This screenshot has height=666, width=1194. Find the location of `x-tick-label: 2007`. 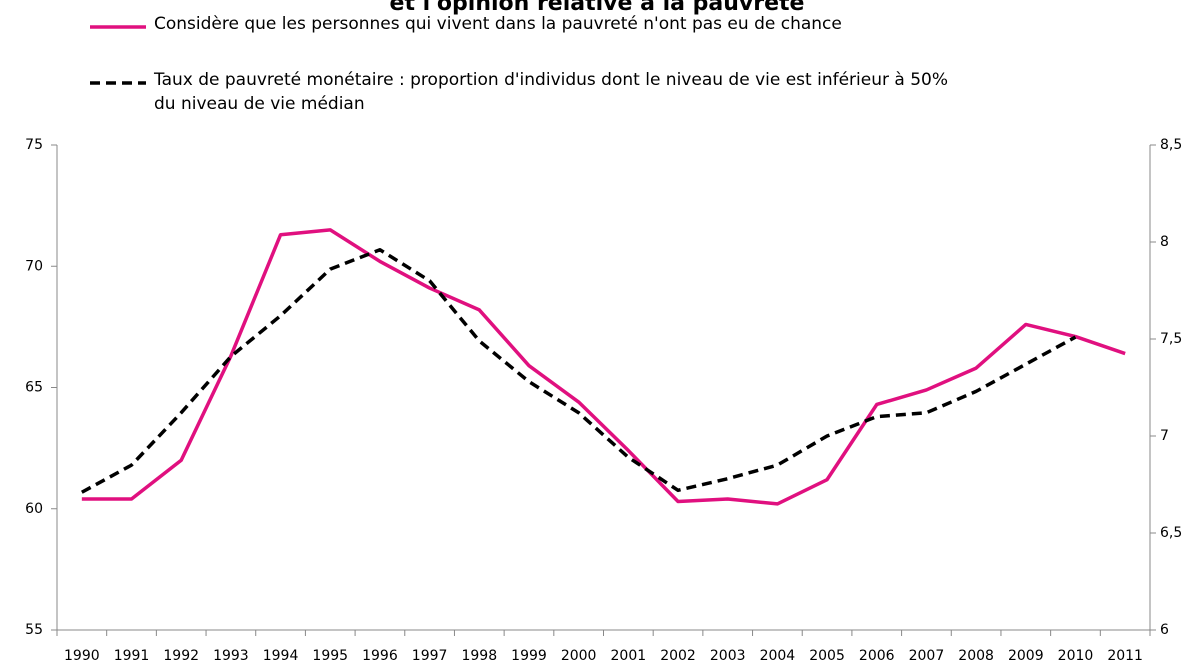

x-tick-label: 2007 is located at coordinates (927, 656).